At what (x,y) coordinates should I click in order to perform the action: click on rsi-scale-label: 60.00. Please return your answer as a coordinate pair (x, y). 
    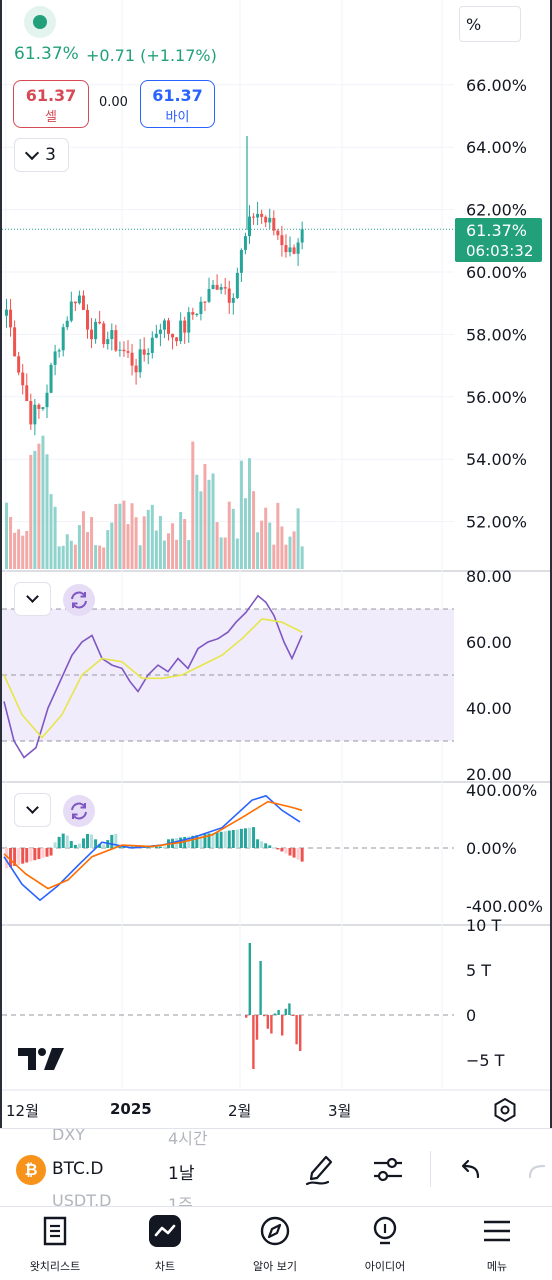
    Looking at the image, I should click on (489, 642).